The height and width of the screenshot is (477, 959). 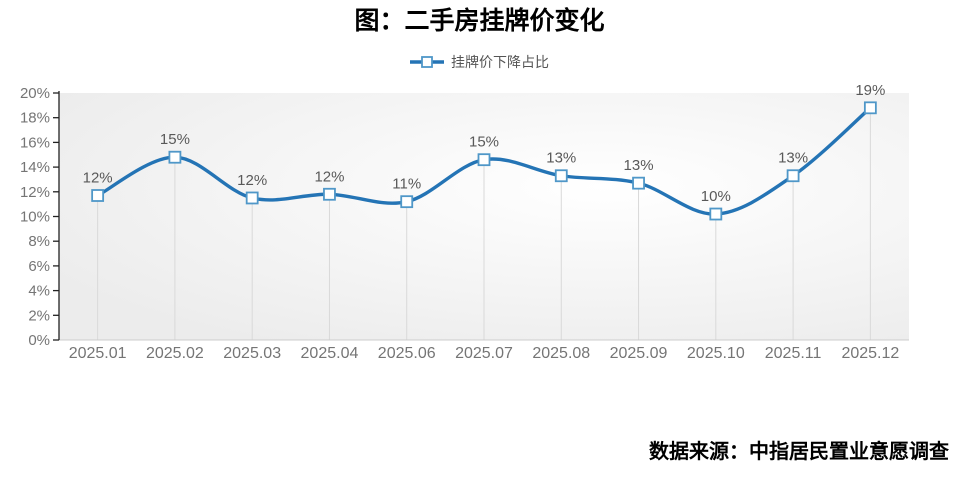 I want to click on legend-line-marker-icon, so click(x=427, y=62).